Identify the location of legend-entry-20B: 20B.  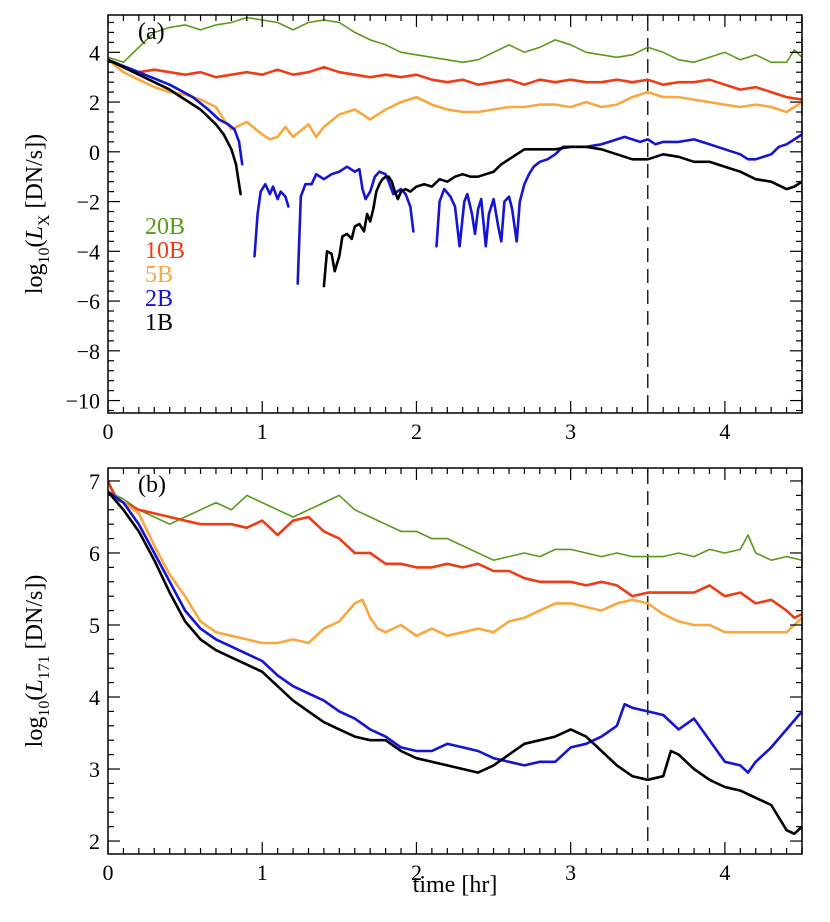
(165, 227).